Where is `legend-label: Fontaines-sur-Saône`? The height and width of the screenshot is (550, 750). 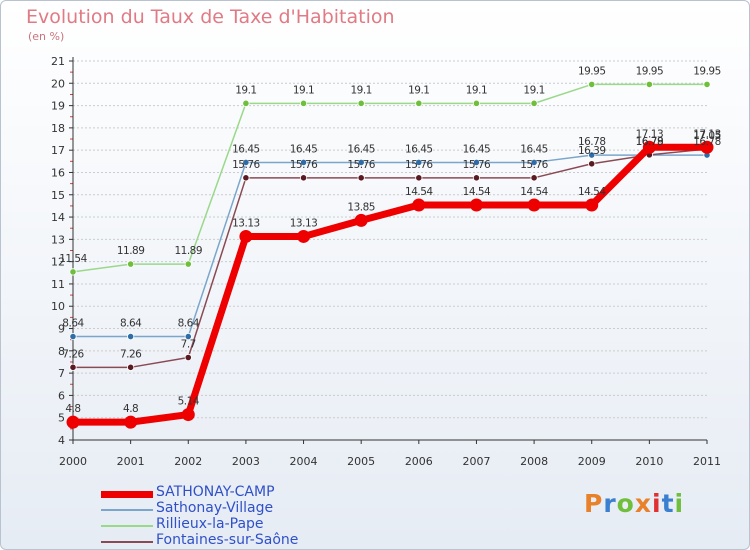 legend-label: Fontaines-sur-Saône is located at coordinates (227, 540).